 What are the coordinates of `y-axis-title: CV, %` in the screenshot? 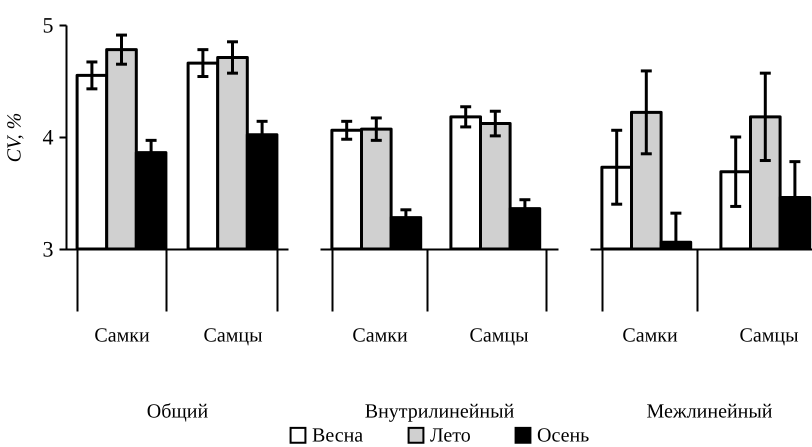 It's located at (15, 137).